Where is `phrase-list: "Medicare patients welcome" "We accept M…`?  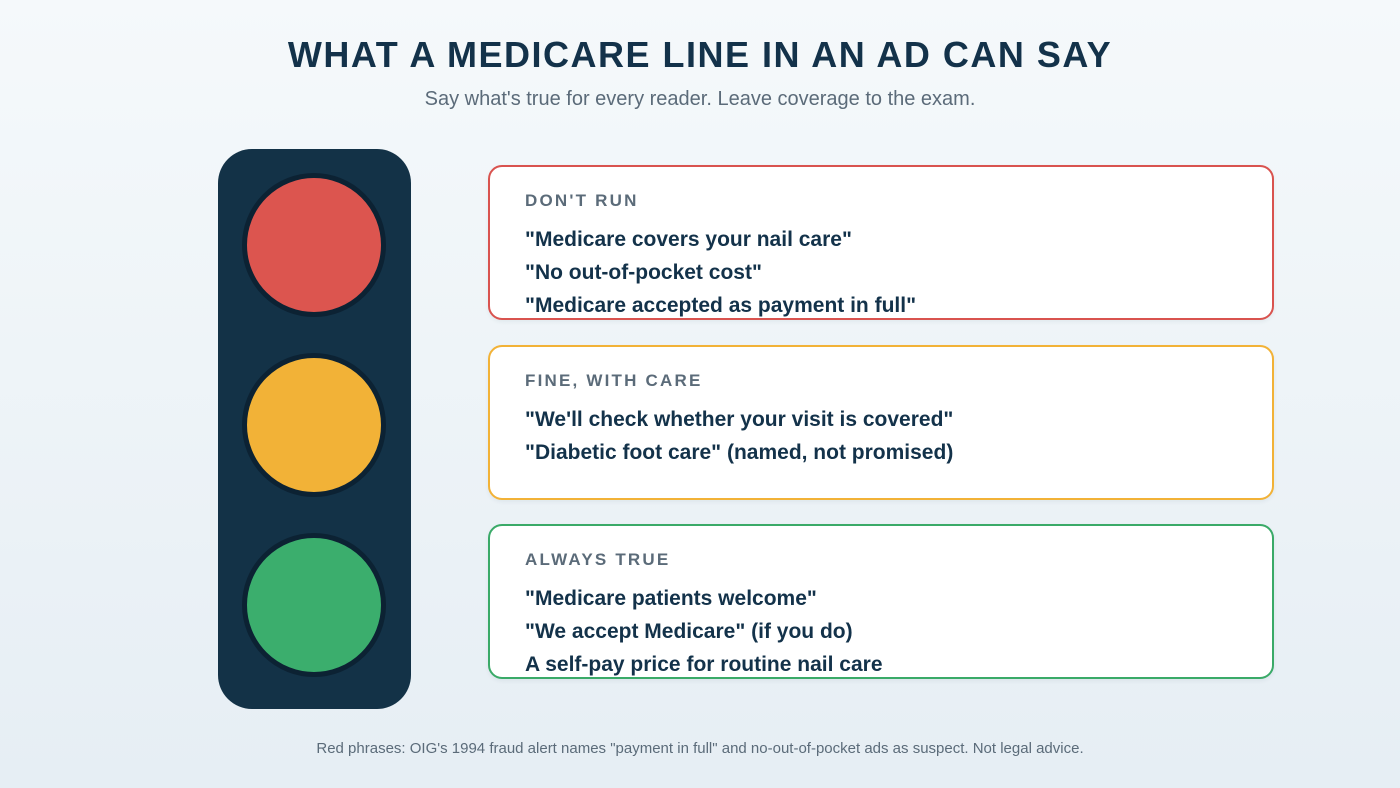
phrase-list: "Medicare patients welcome" "We accept M… is located at coordinates (881, 631).